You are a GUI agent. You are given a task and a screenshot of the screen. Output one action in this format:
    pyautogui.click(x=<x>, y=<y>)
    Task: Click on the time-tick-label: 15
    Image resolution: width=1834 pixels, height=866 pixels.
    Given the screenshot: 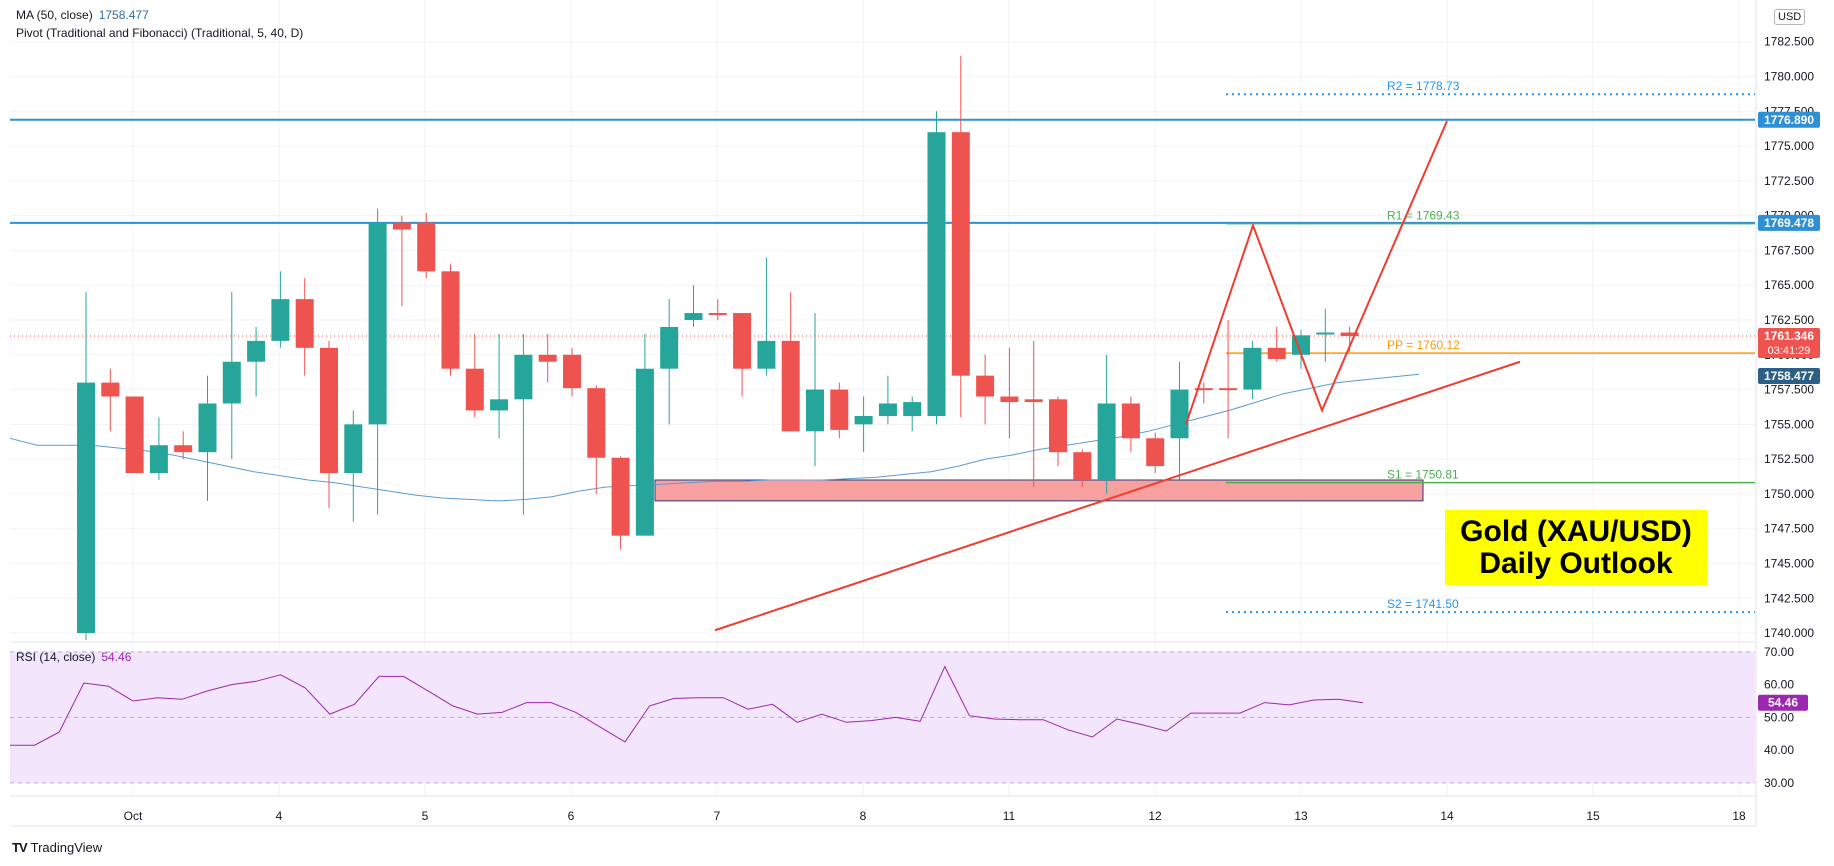 What is the action you would take?
    pyautogui.click(x=1593, y=816)
    